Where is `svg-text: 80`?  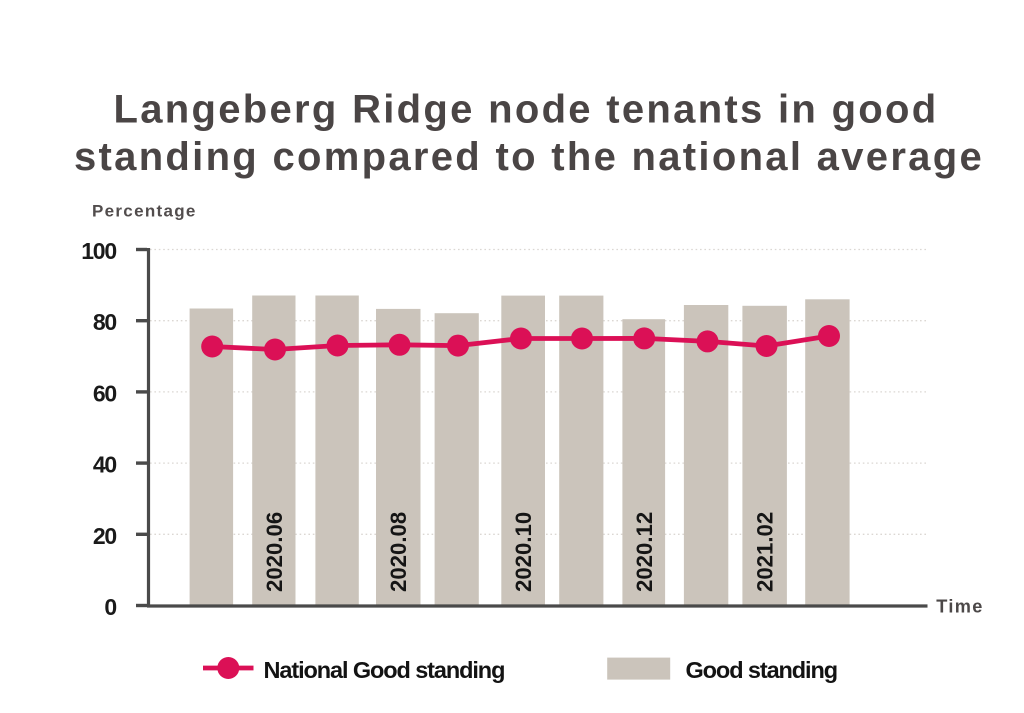
svg-text: 80 is located at coordinates (105, 322).